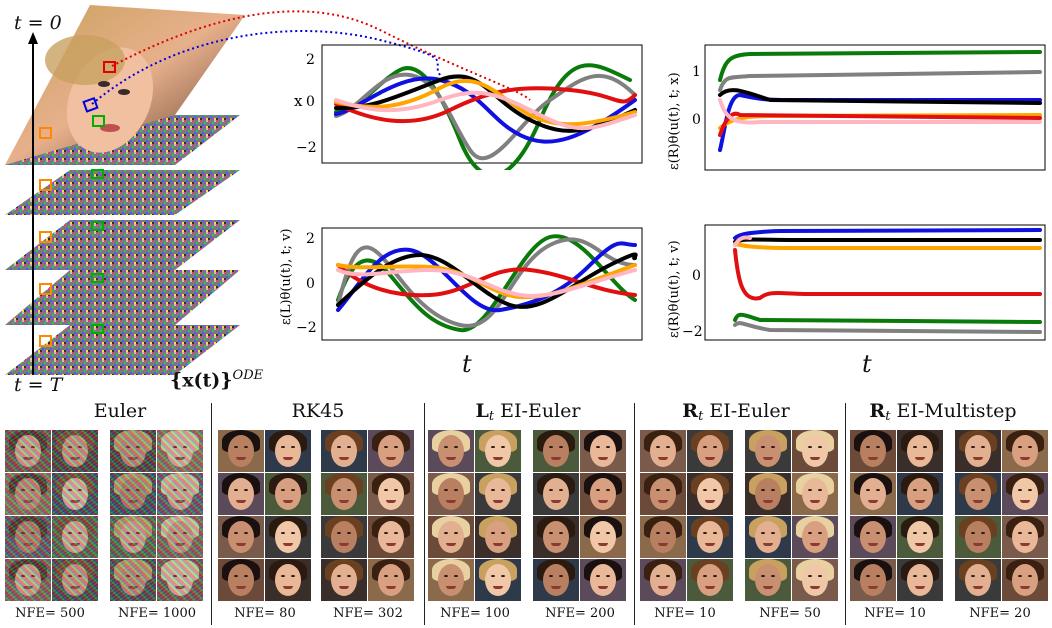 The image size is (1052, 628). Describe the element at coordinates (742, 241) in the screenshot. I see `curve-pink` at that location.